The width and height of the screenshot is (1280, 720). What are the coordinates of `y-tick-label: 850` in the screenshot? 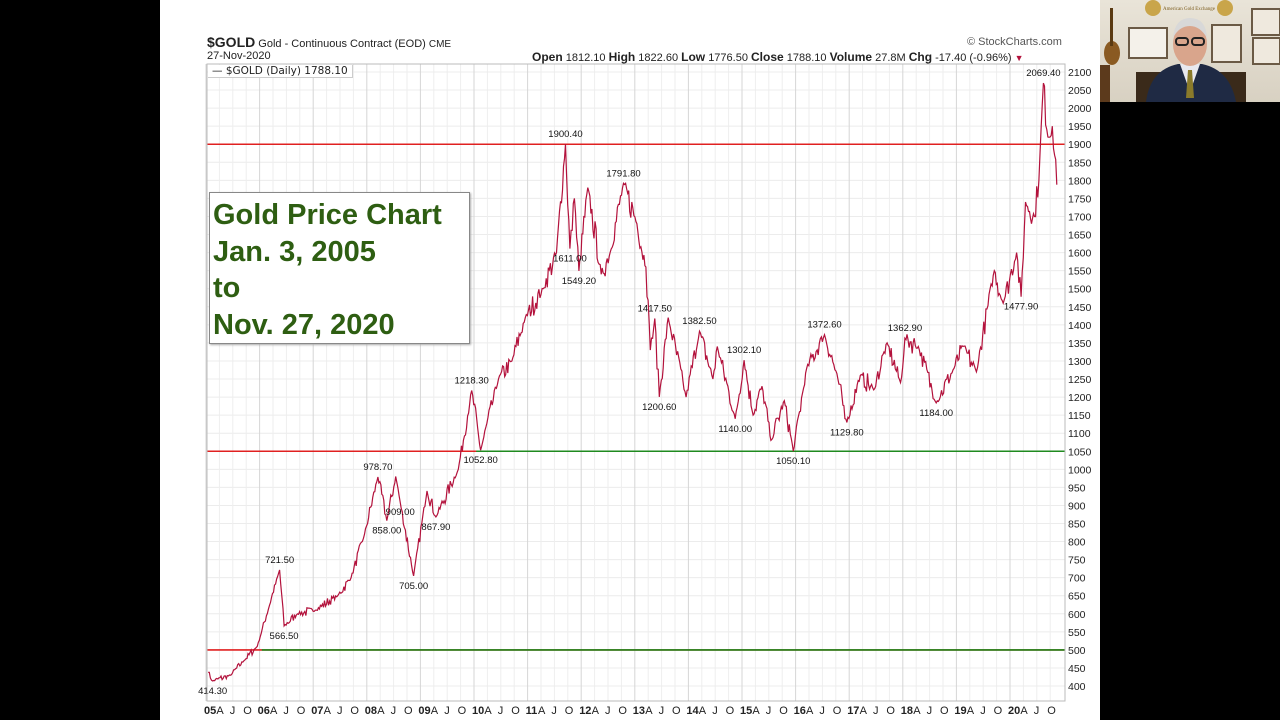 It's located at (1077, 525).